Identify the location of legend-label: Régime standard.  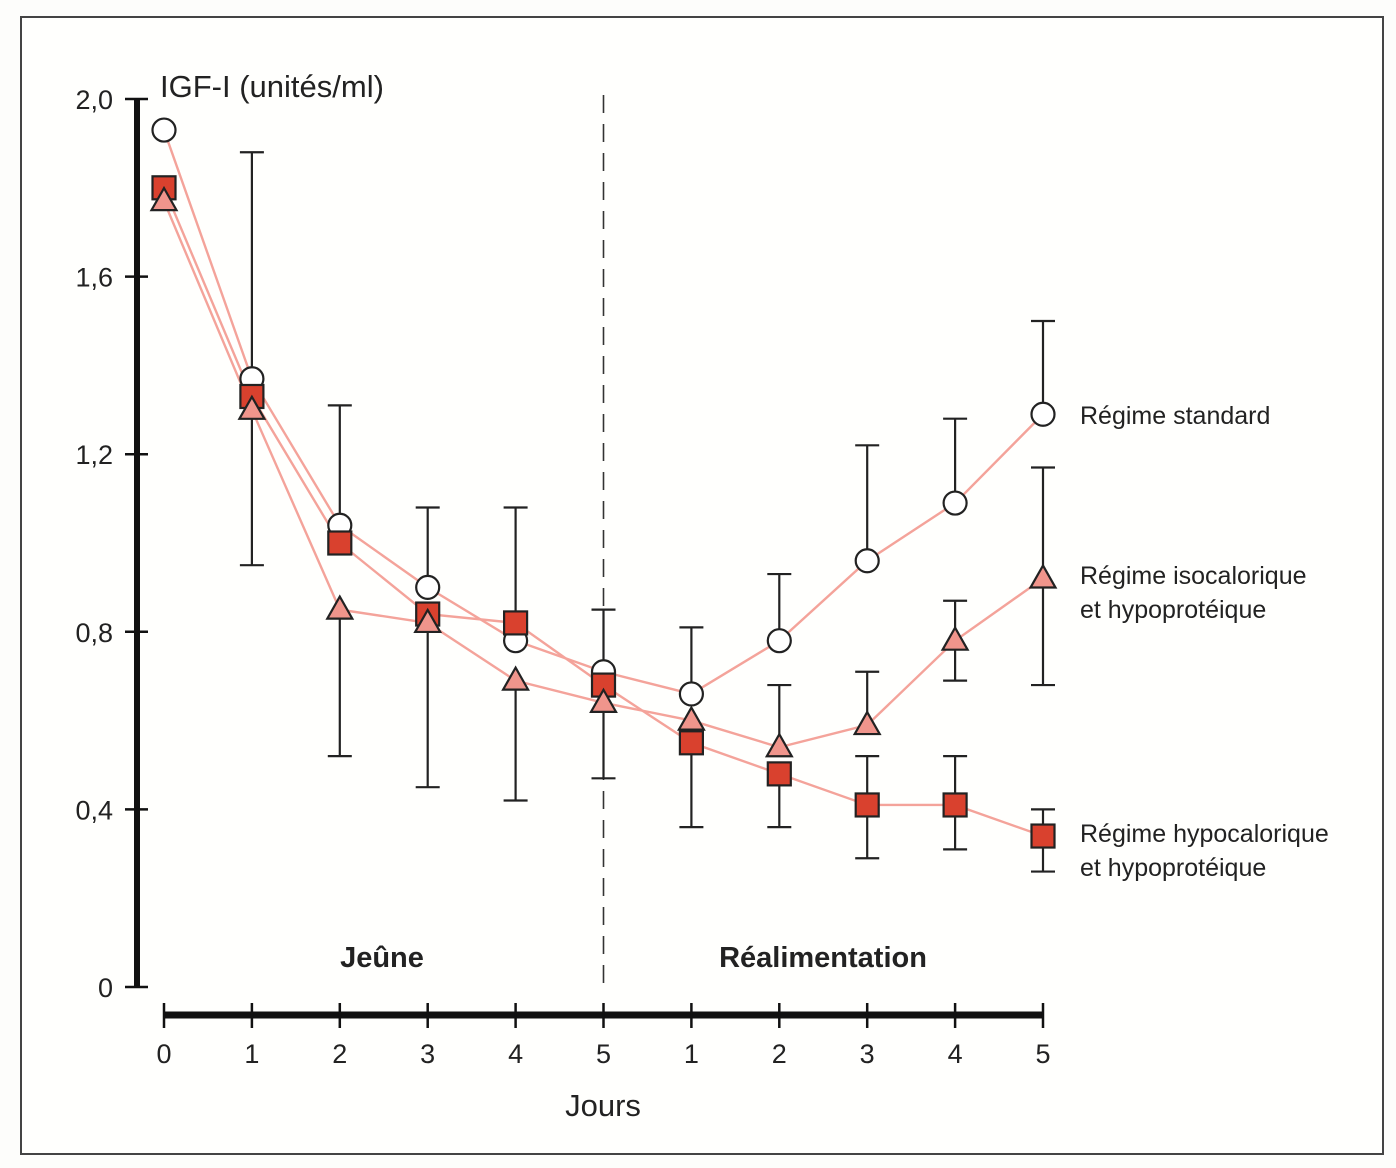
(1175, 416).